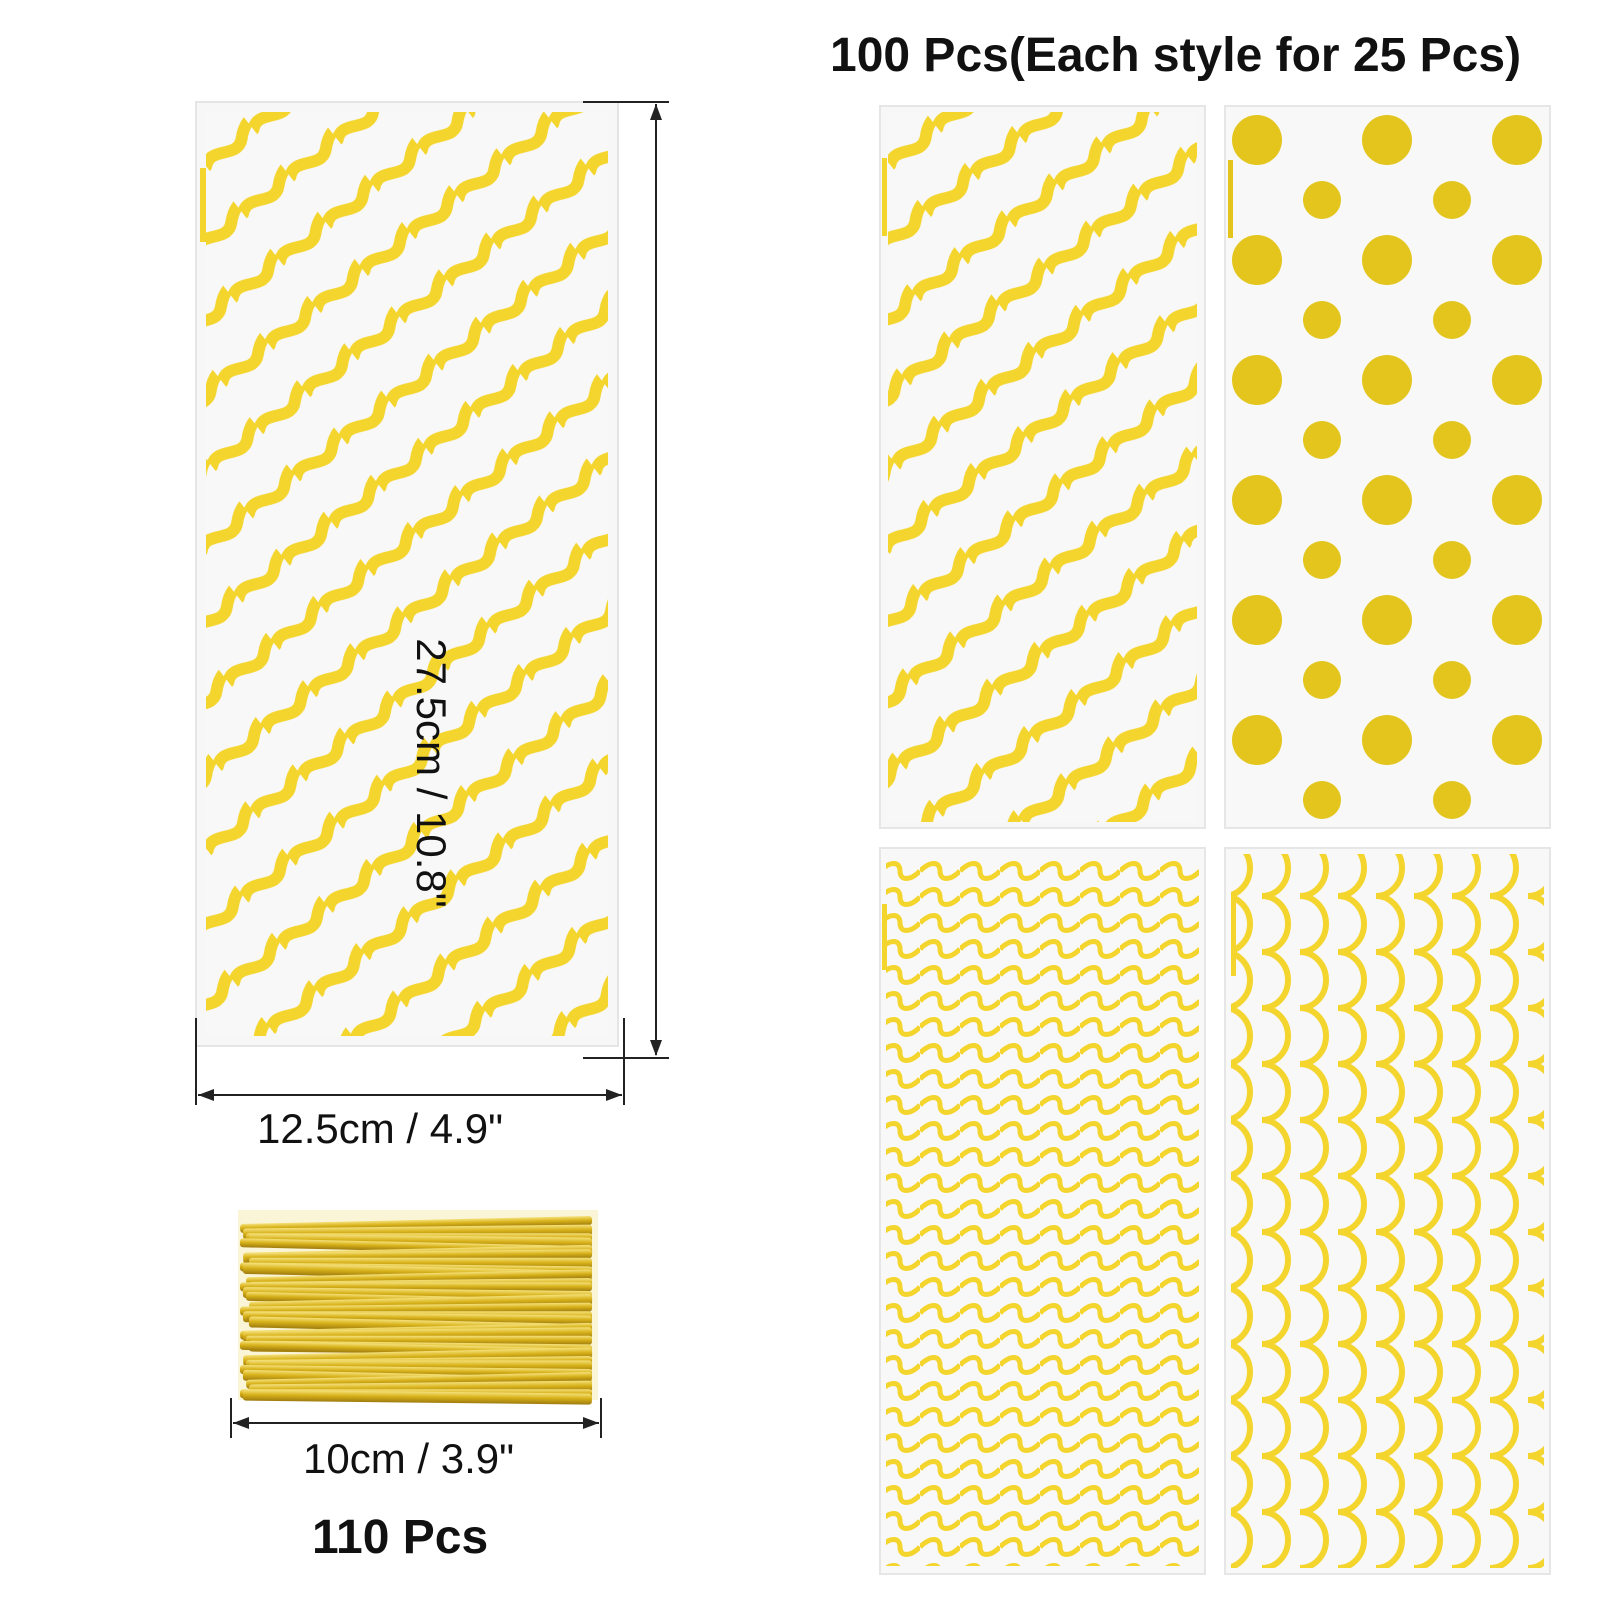 The width and height of the screenshot is (1600, 1600). I want to click on variant-bag-horizontal-waves, so click(1042, 1211).